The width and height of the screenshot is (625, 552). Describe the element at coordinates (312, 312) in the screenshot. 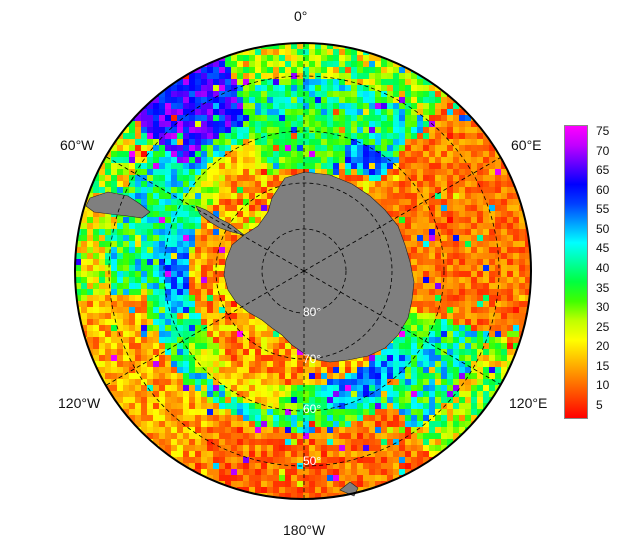

I see `latitude-label: 80°` at that location.